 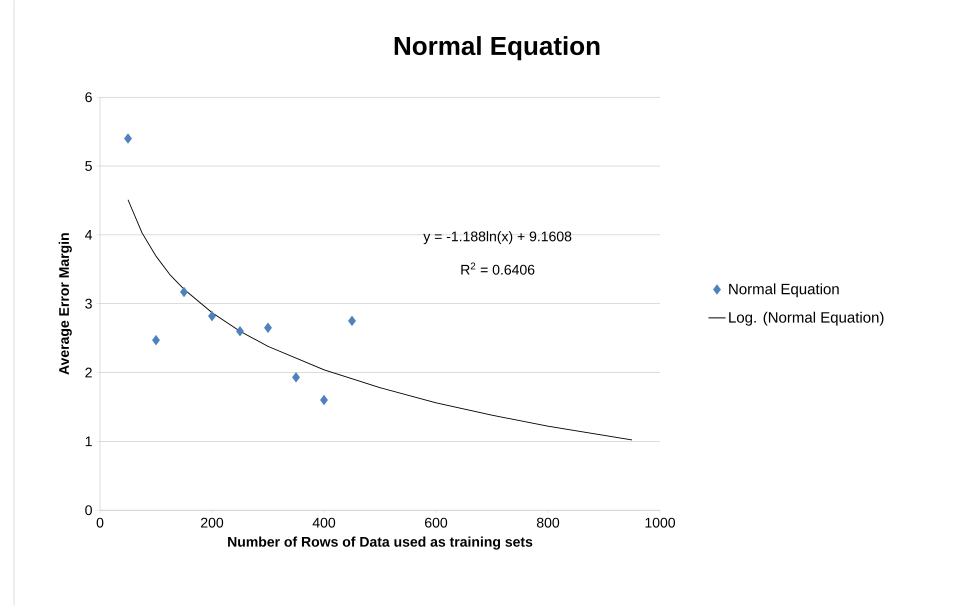 I want to click on x-tick-label: 800, so click(x=548, y=523).